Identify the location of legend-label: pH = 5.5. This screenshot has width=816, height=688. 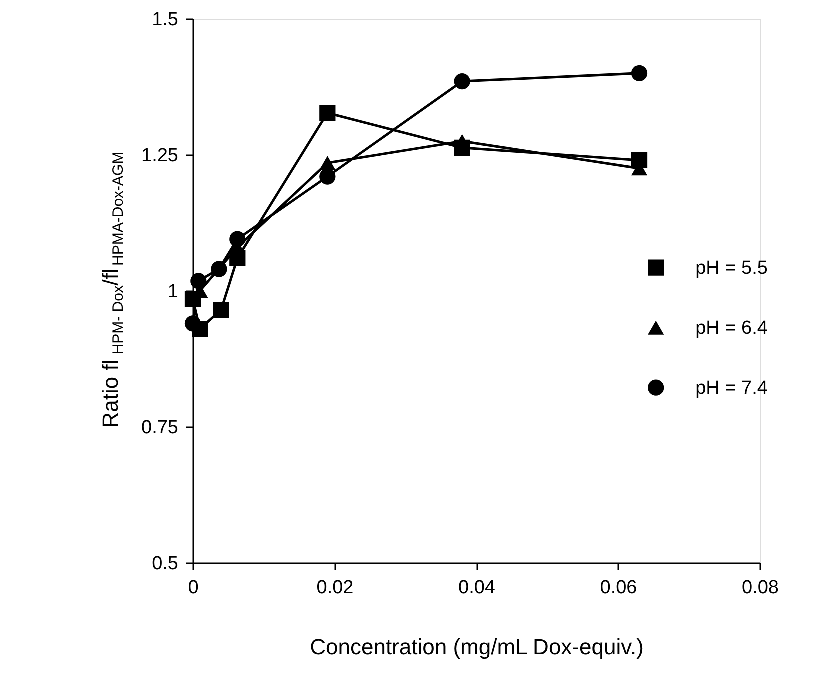
(732, 268).